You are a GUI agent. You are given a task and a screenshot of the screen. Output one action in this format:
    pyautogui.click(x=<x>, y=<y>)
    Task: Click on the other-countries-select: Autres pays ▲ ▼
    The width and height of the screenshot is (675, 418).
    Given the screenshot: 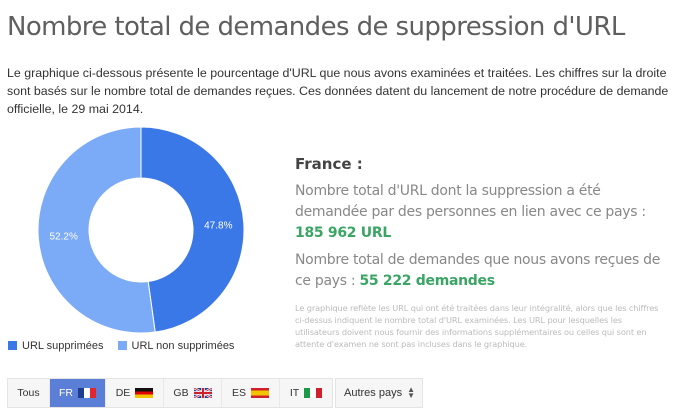 What is the action you would take?
    pyautogui.click(x=379, y=393)
    